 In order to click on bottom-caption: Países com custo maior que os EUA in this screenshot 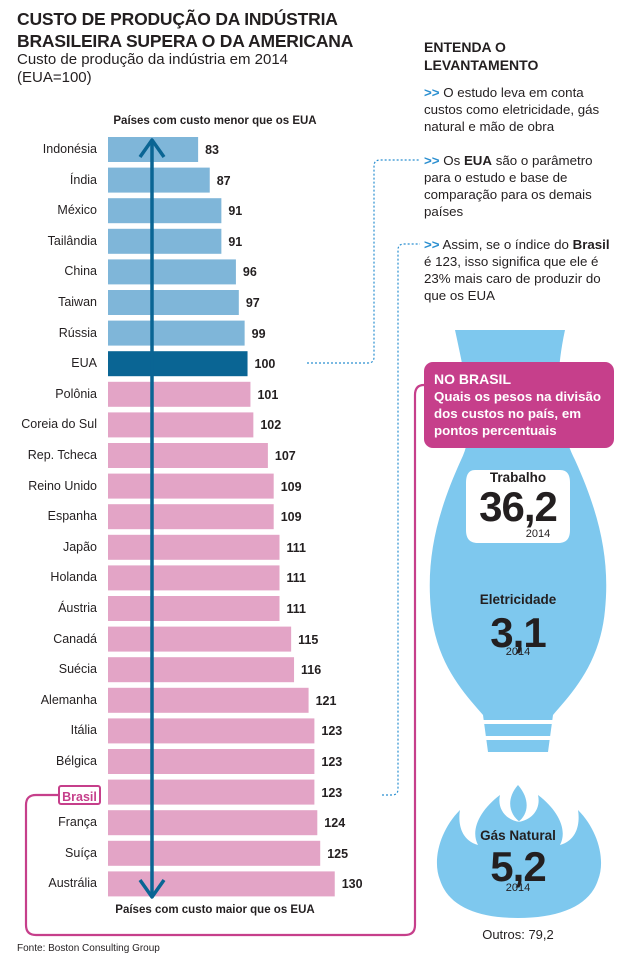, I will do `click(215, 910)`.